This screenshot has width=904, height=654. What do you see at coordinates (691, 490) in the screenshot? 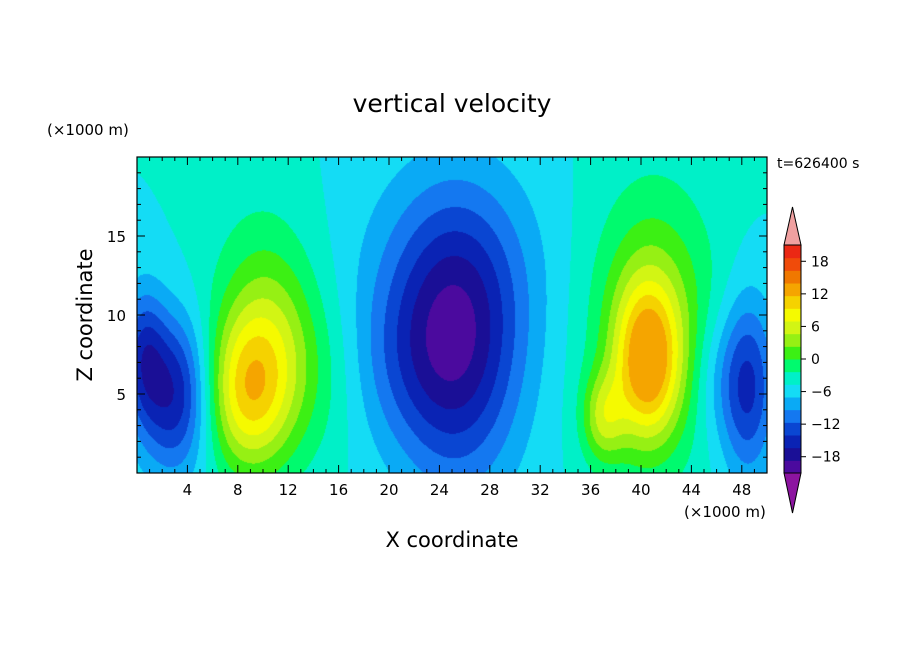
I see `x-tick-label: 44` at bounding box center [691, 490].